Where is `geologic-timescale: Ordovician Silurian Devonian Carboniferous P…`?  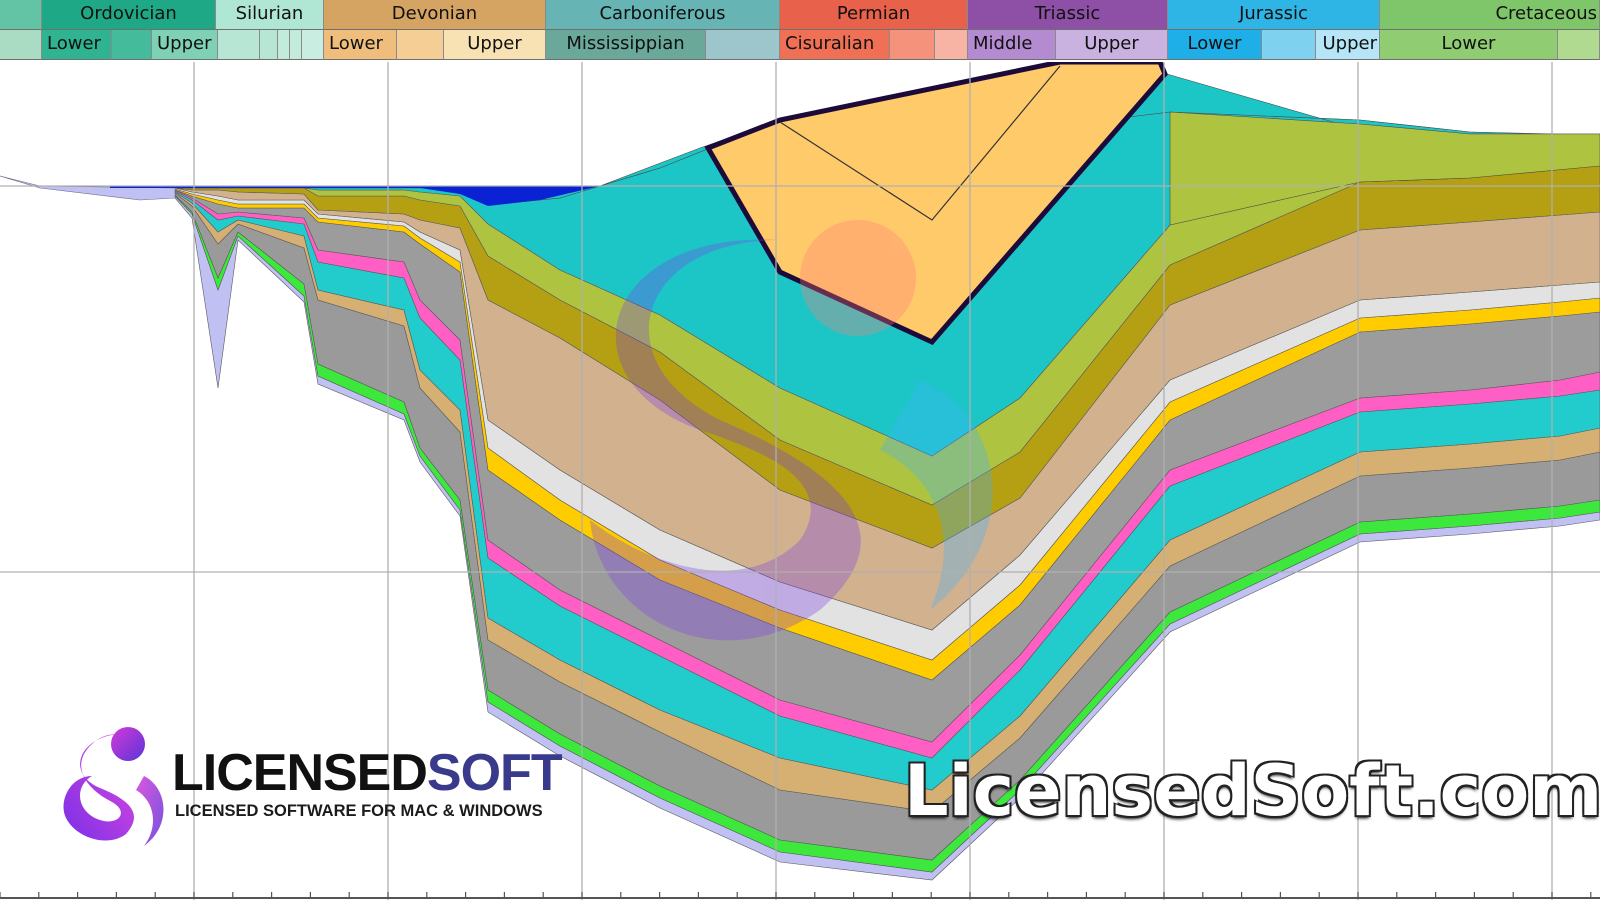
geologic-timescale: Ordovician Silurian Devonian Carboniferous P… is located at coordinates (800, 31).